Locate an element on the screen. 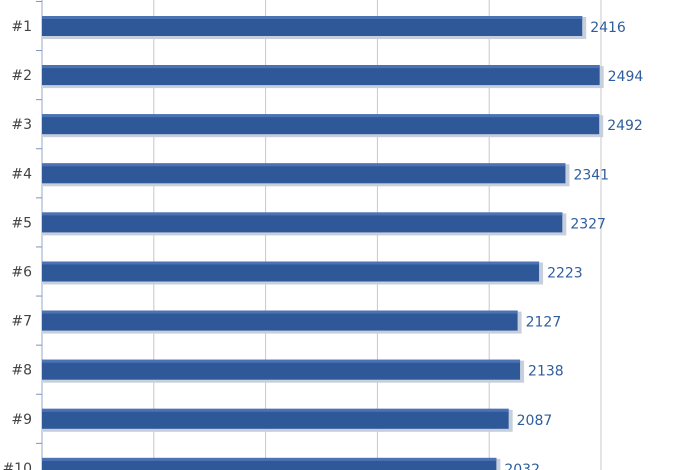  category-label: #7 is located at coordinates (21, 322).